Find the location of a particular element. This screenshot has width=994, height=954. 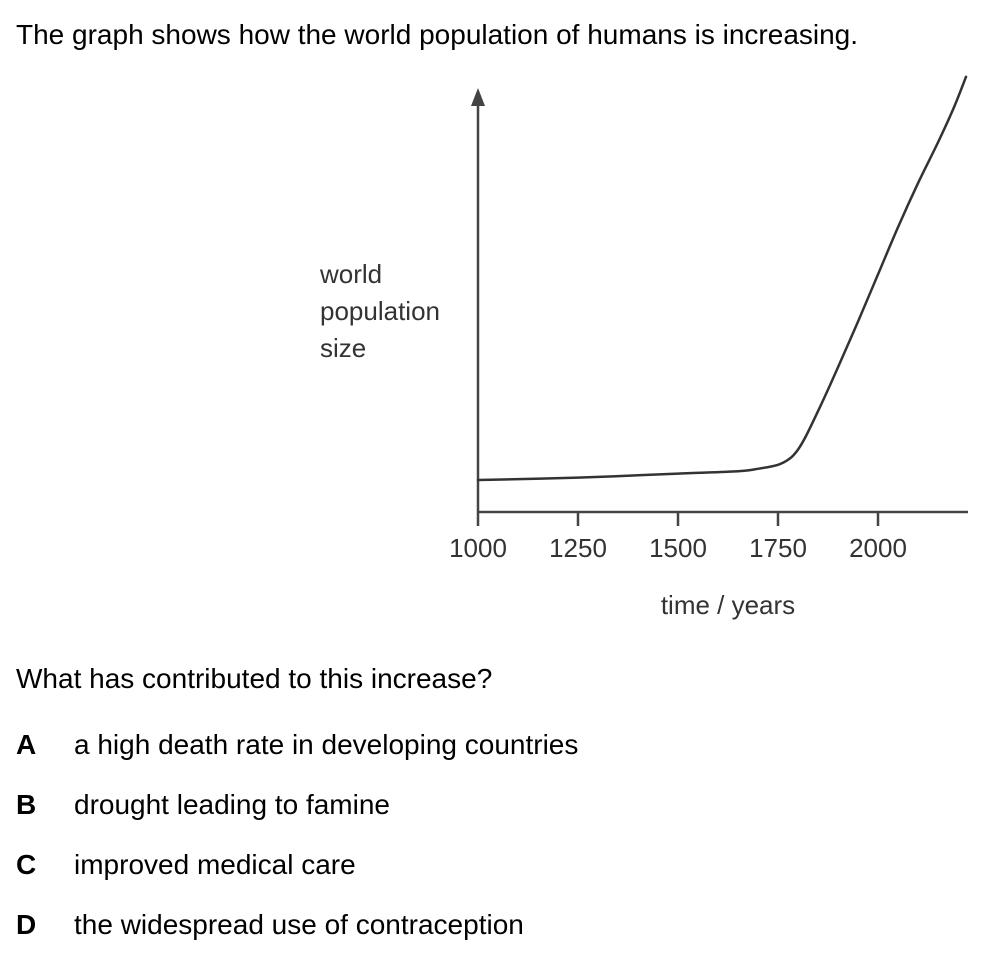

y-axis-label: world population size is located at coordinates (379, 311).